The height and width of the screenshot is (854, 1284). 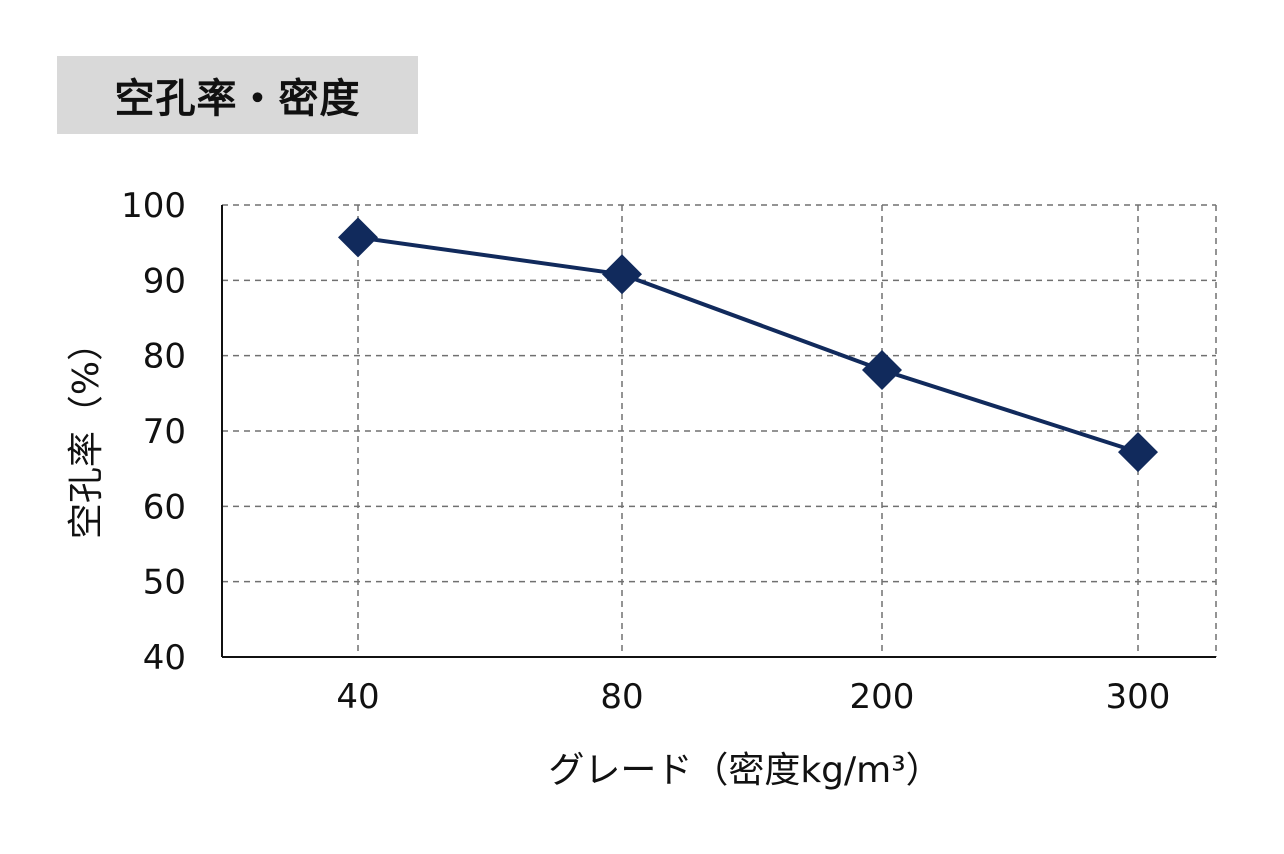 What do you see at coordinates (164, 432) in the screenshot?
I see `y-tick-label: 70` at bounding box center [164, 432].